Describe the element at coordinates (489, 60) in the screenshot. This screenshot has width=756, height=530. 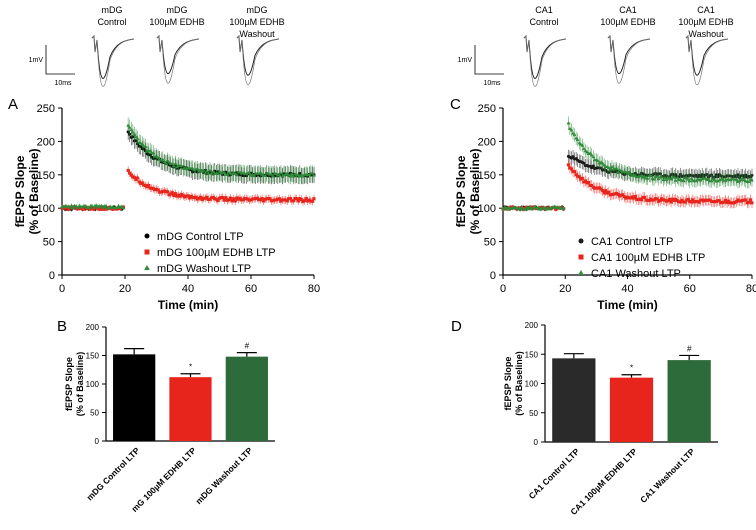
I see `scale-bar` at that location.